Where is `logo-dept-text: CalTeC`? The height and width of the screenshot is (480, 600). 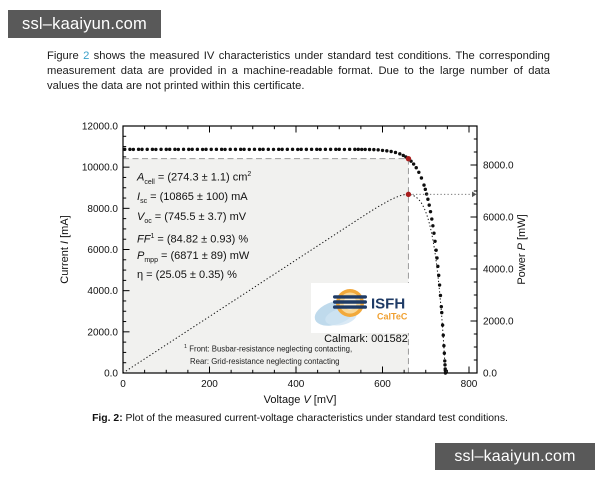
logo-dept-text: CalTeC is located at coordinates (392, 317).